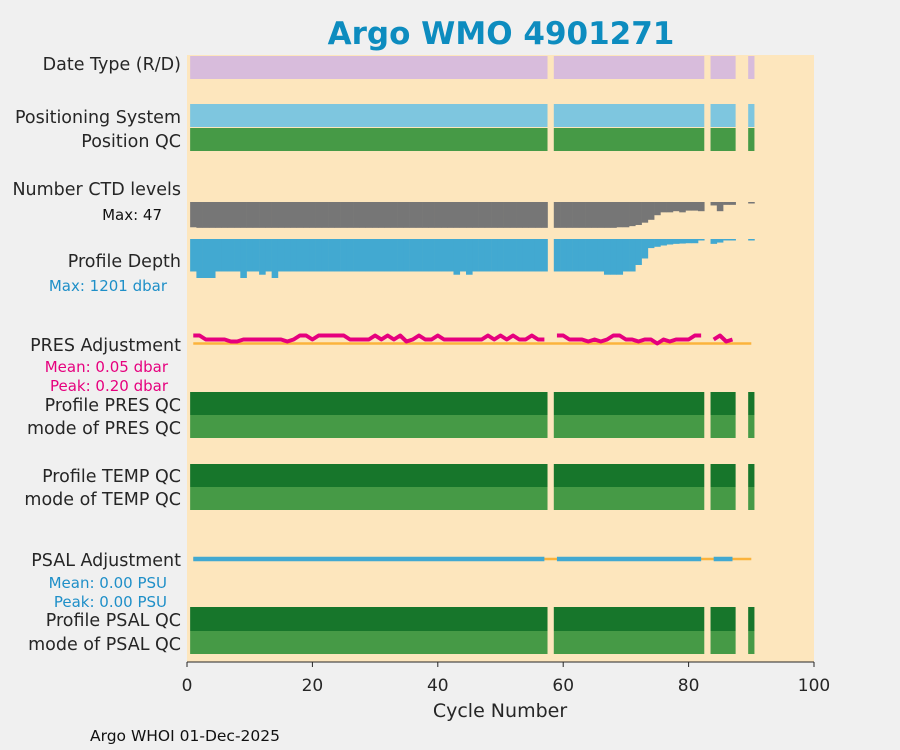  I want to click on row-label-mode-pres-qc: mode of PRES QC, so click(104, 429).